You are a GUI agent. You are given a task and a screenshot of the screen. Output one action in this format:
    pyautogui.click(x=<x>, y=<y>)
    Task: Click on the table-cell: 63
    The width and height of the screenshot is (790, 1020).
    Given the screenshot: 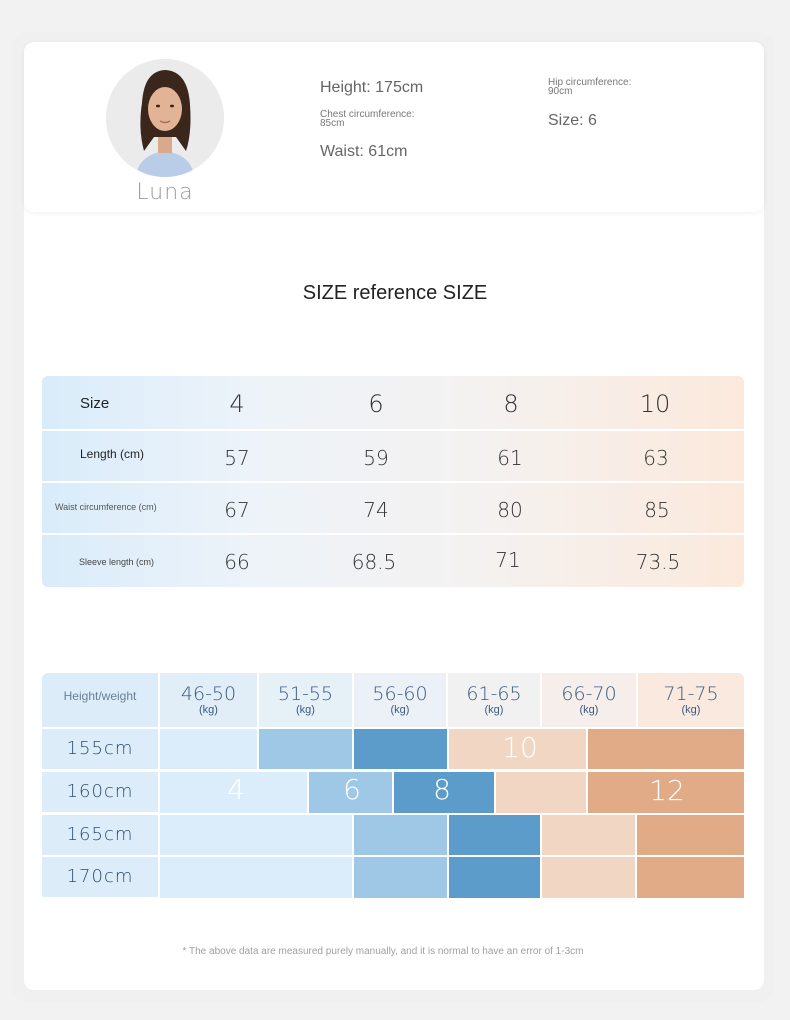 What is the action you would take?
    pyautogui.click(x=656, y=458)
    